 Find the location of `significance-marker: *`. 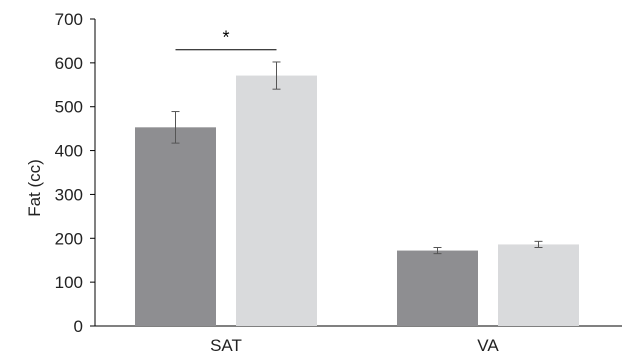

significance-marker: * is located at coordinates (225, 38).